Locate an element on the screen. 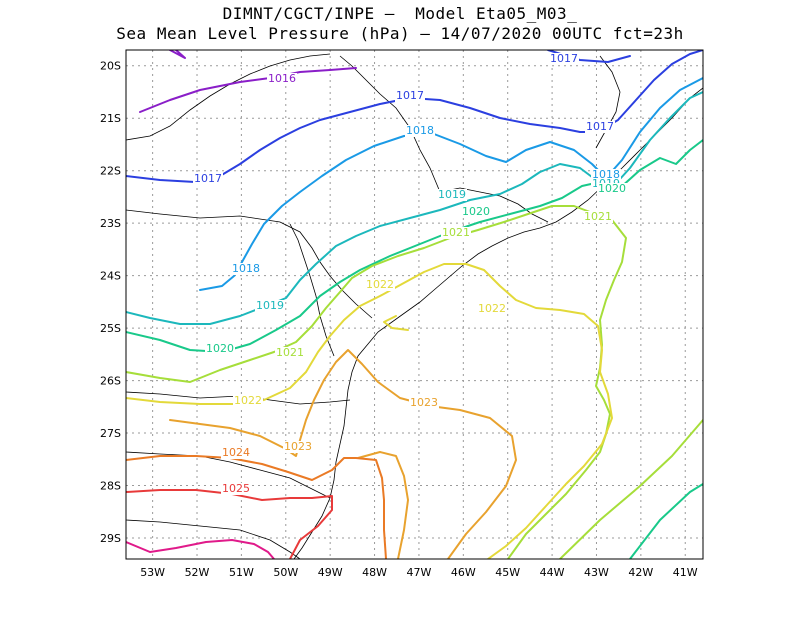 The image size is (800, 618). lon-tick-label: 48W is located at coordinates (374, 572).